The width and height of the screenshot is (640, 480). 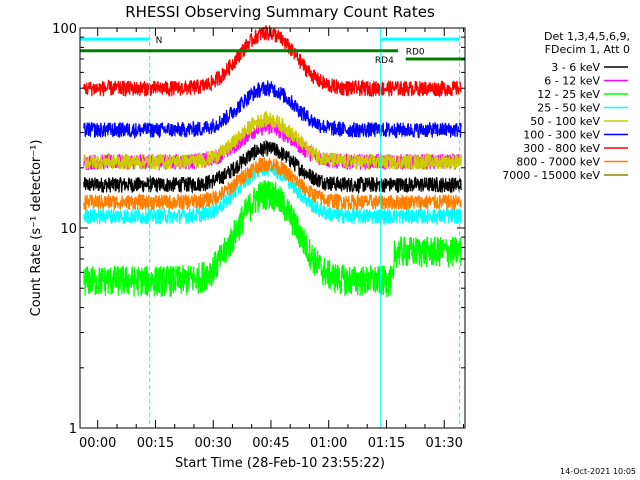 What do you see at coordinates (97, 443) in the screenshot?
I see `x-tick-label: 00:00` at bounding box center [97, 443].